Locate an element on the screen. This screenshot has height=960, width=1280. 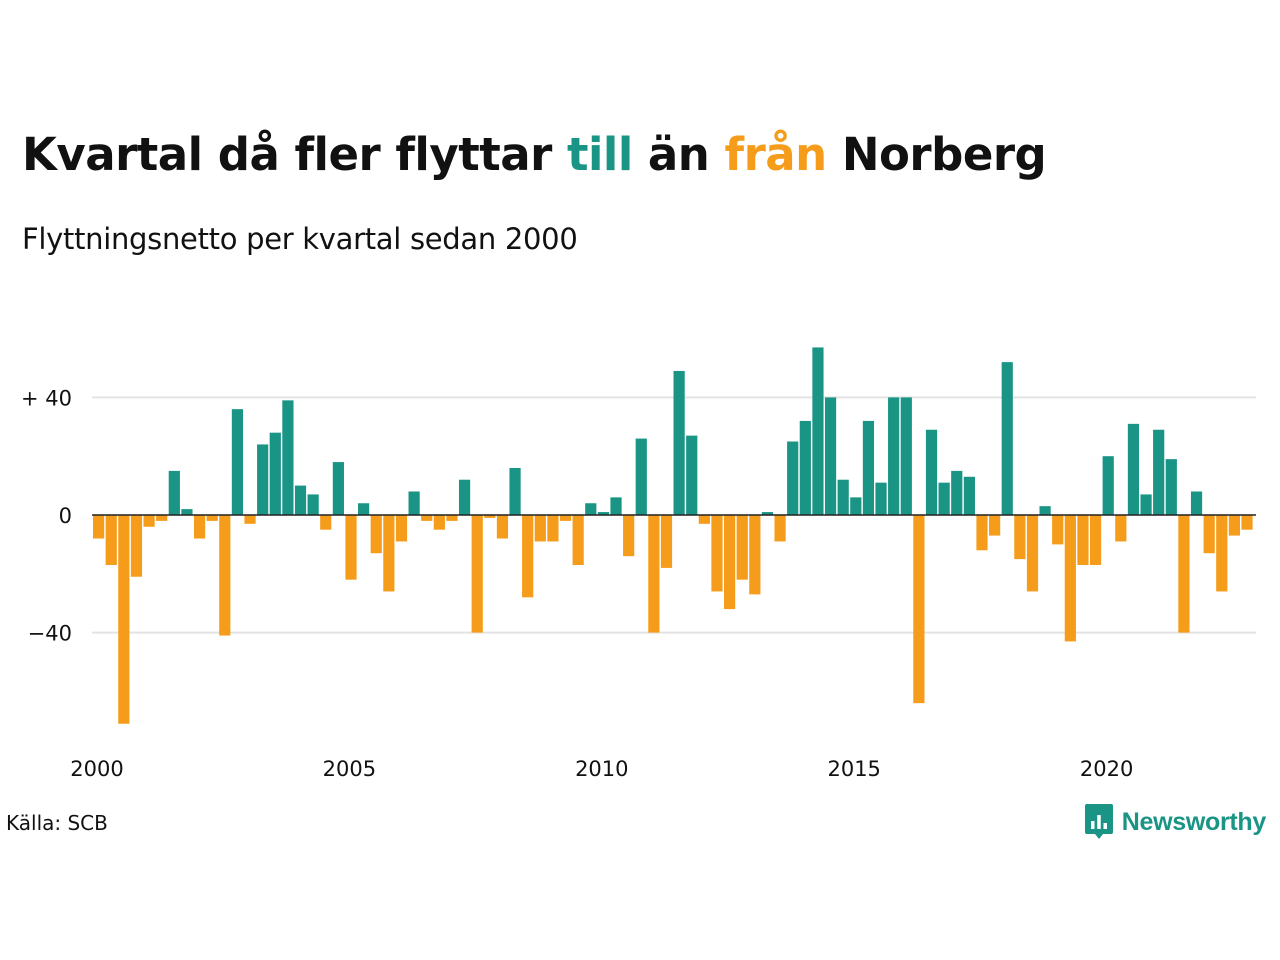
x-tick-label: 2005 is located at coordinates (349, 769).